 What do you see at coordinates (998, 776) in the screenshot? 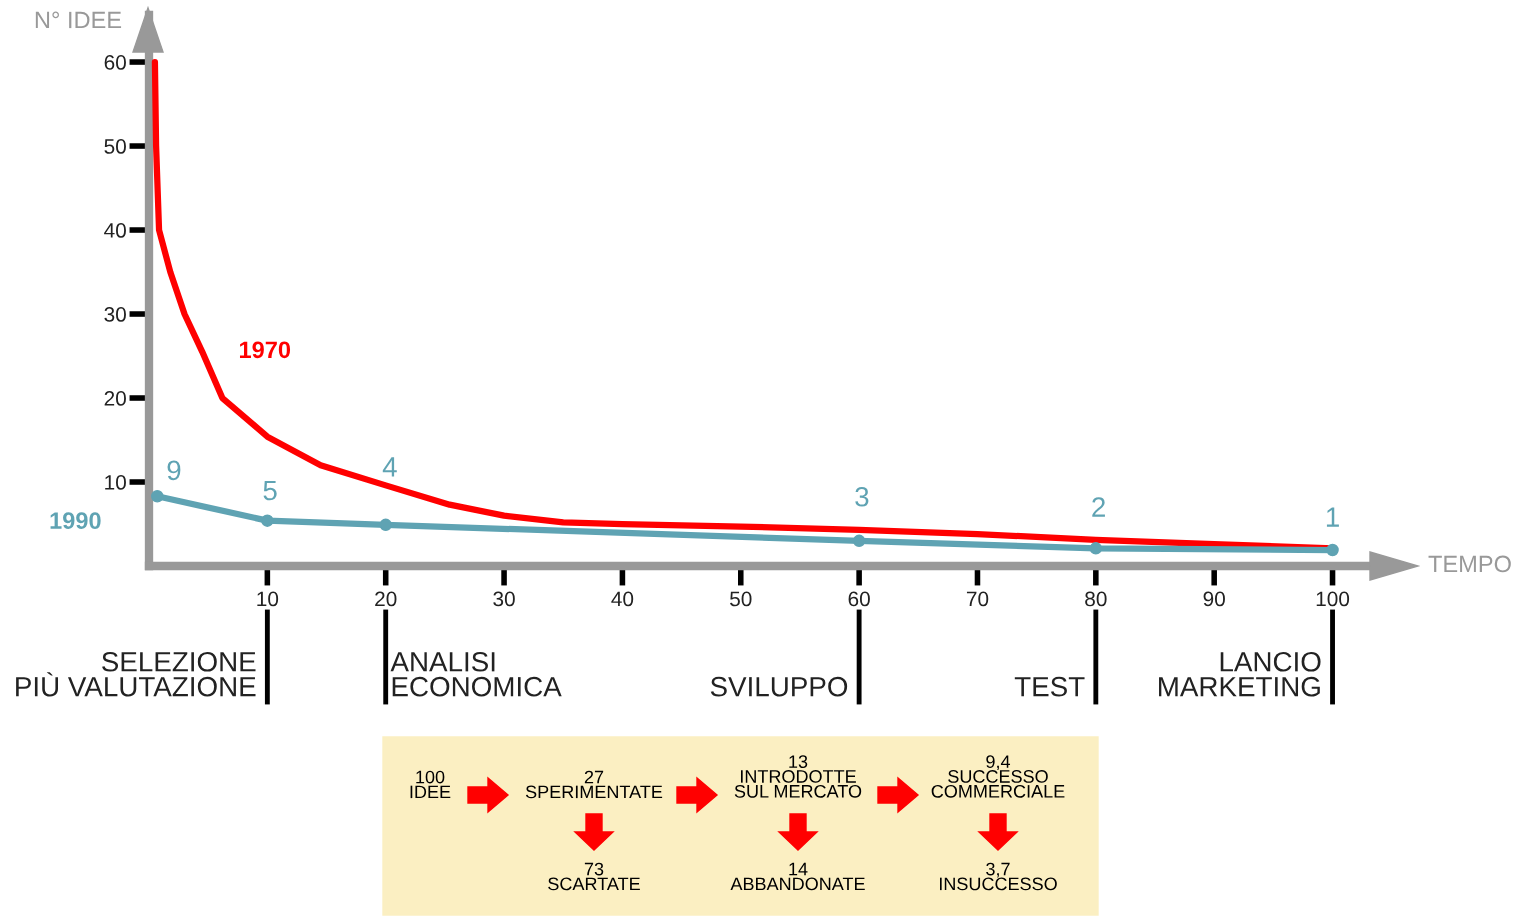
I see `text: 9,4 SUCCESSO COMMERCIALE` at bounding box center [998, 776].